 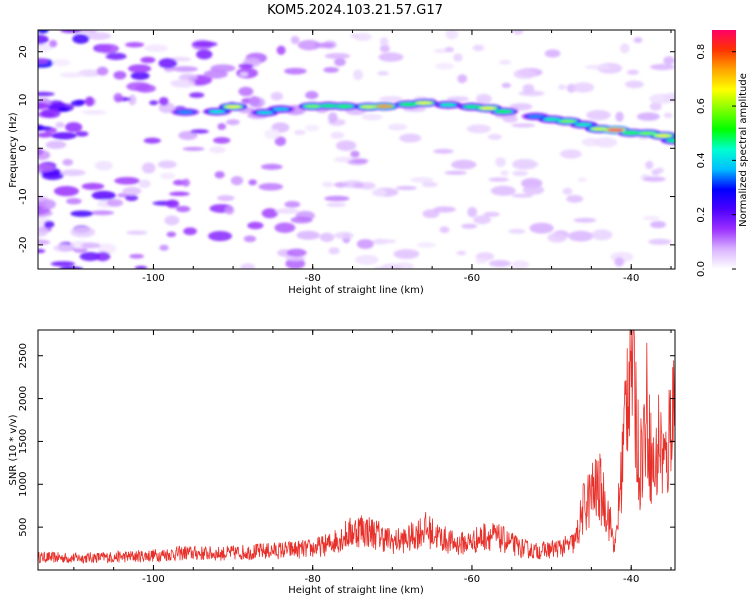 I want to click on x-tick-label: -60, so click(x=472, y=579).